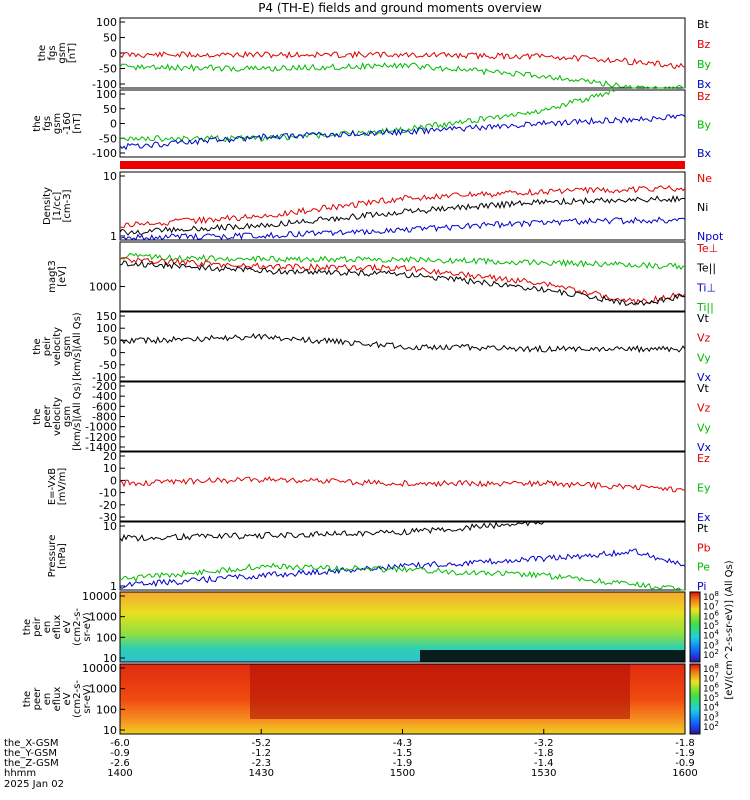 The height and width of the screenshot is (800, 750). What do you see at coordinates (108, 493) in the screenshot?
I see `y-tick-label: -10` at bounding box center [108, 493].